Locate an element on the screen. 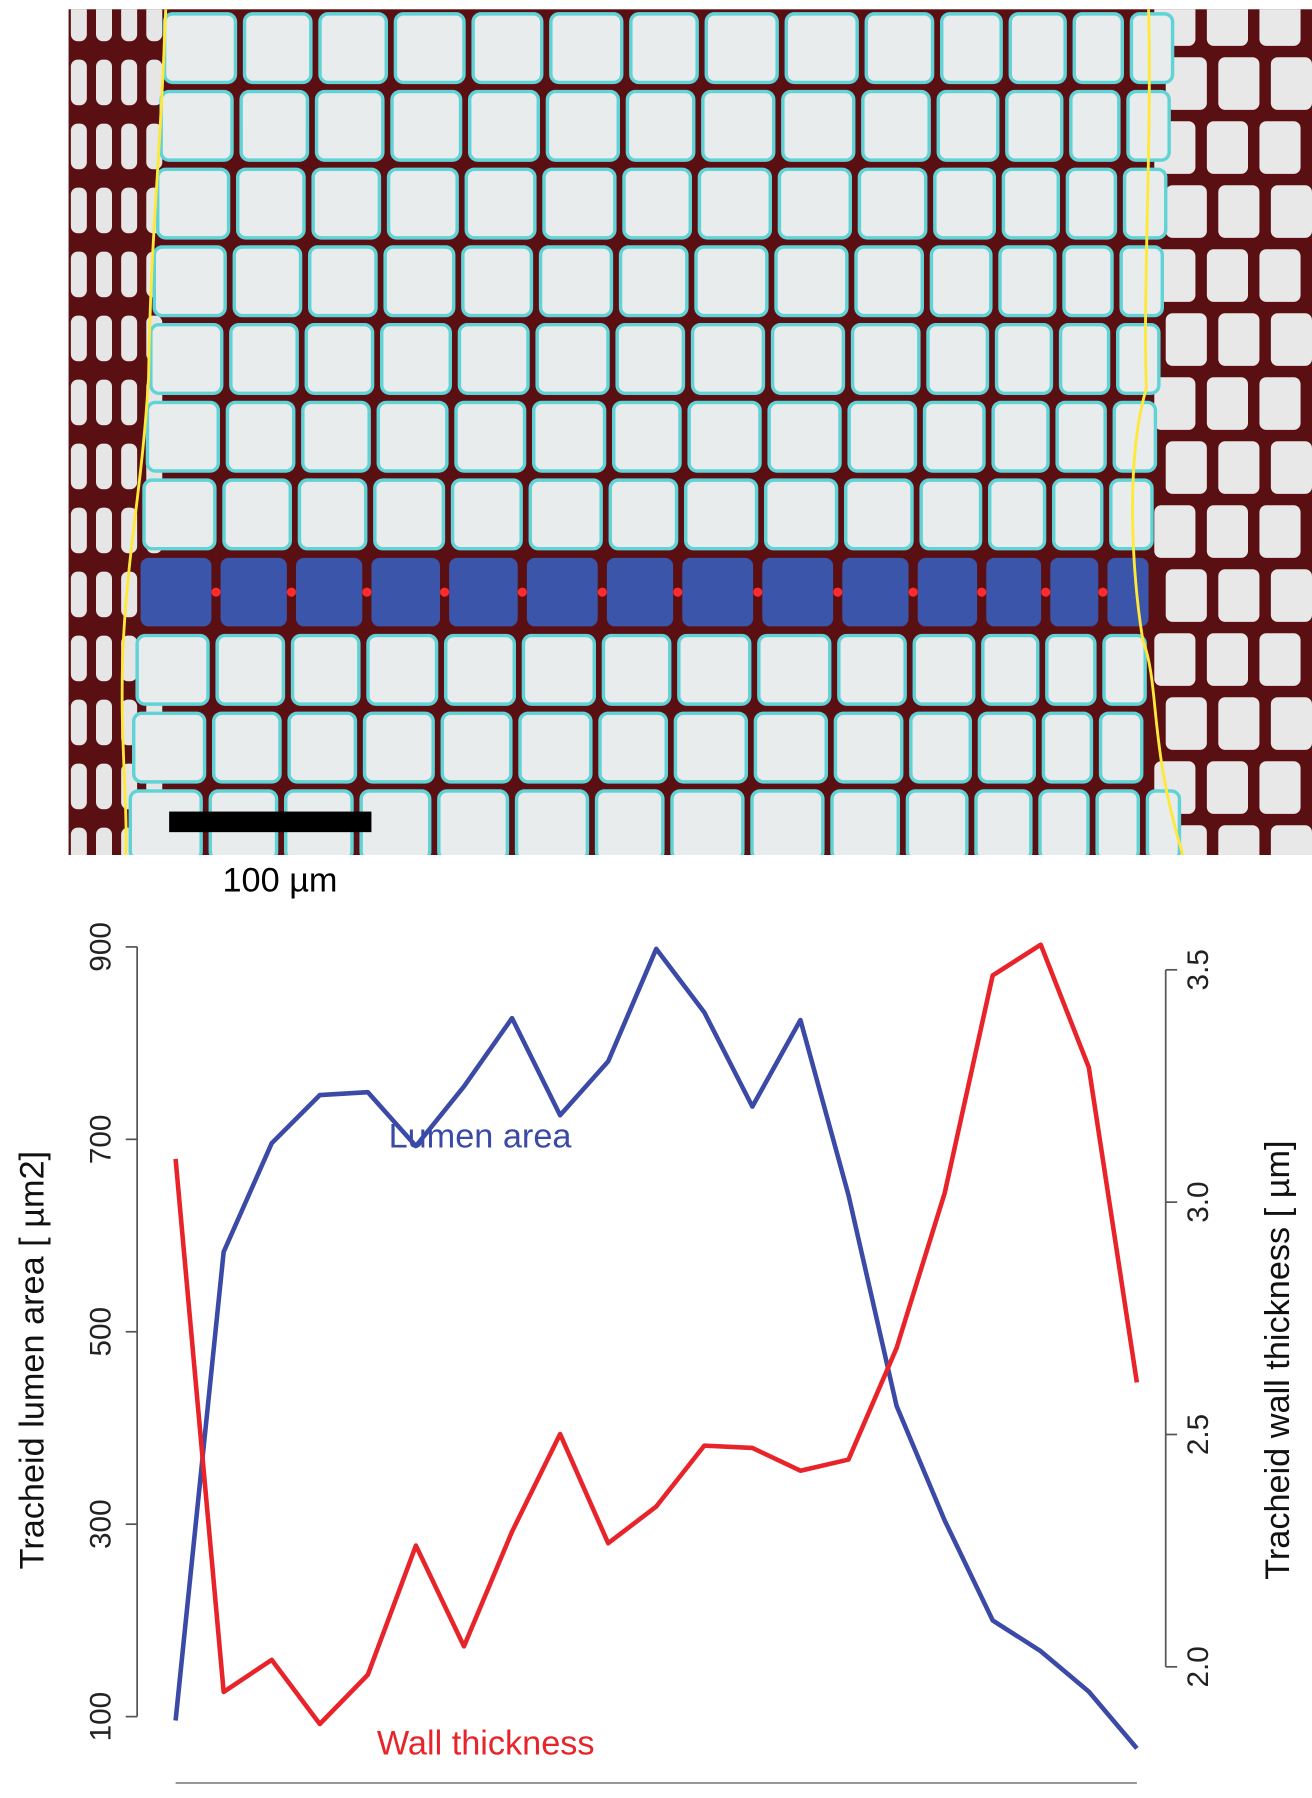  y2-axis-label: Tracheid wall thickness [ µm] is located at coordinates (1278, 1359).